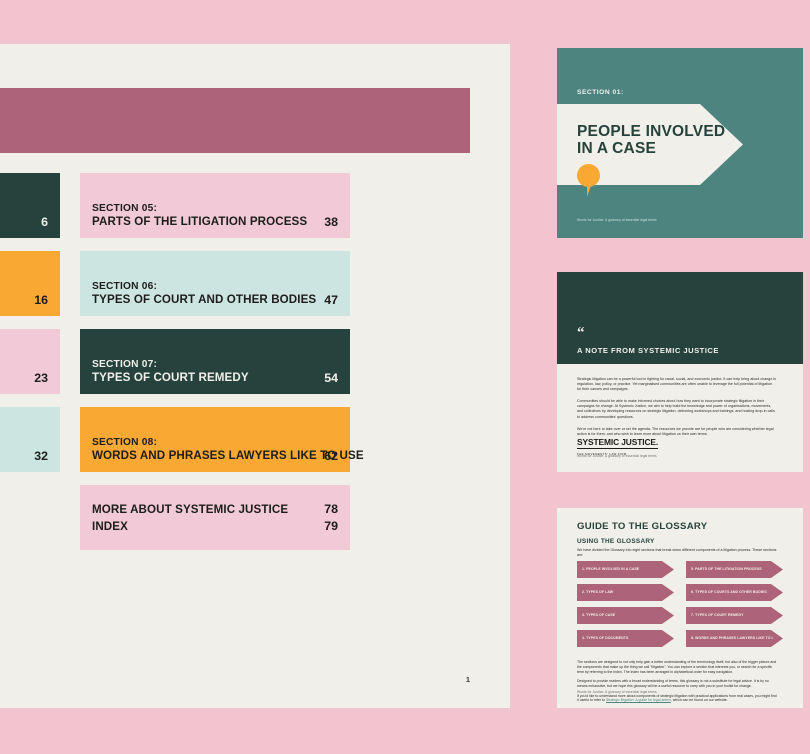 The image size is (810, 754). I want to click on toc-item-page: 23, so click(41, 378).